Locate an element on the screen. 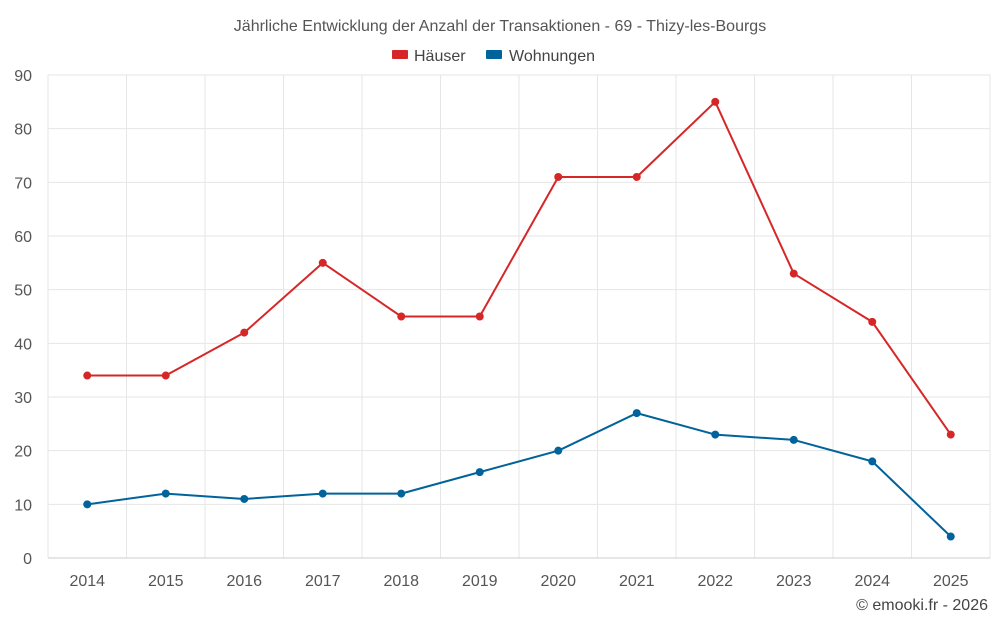  x-tick-label: 2017 is located at coordinates (323, 581).